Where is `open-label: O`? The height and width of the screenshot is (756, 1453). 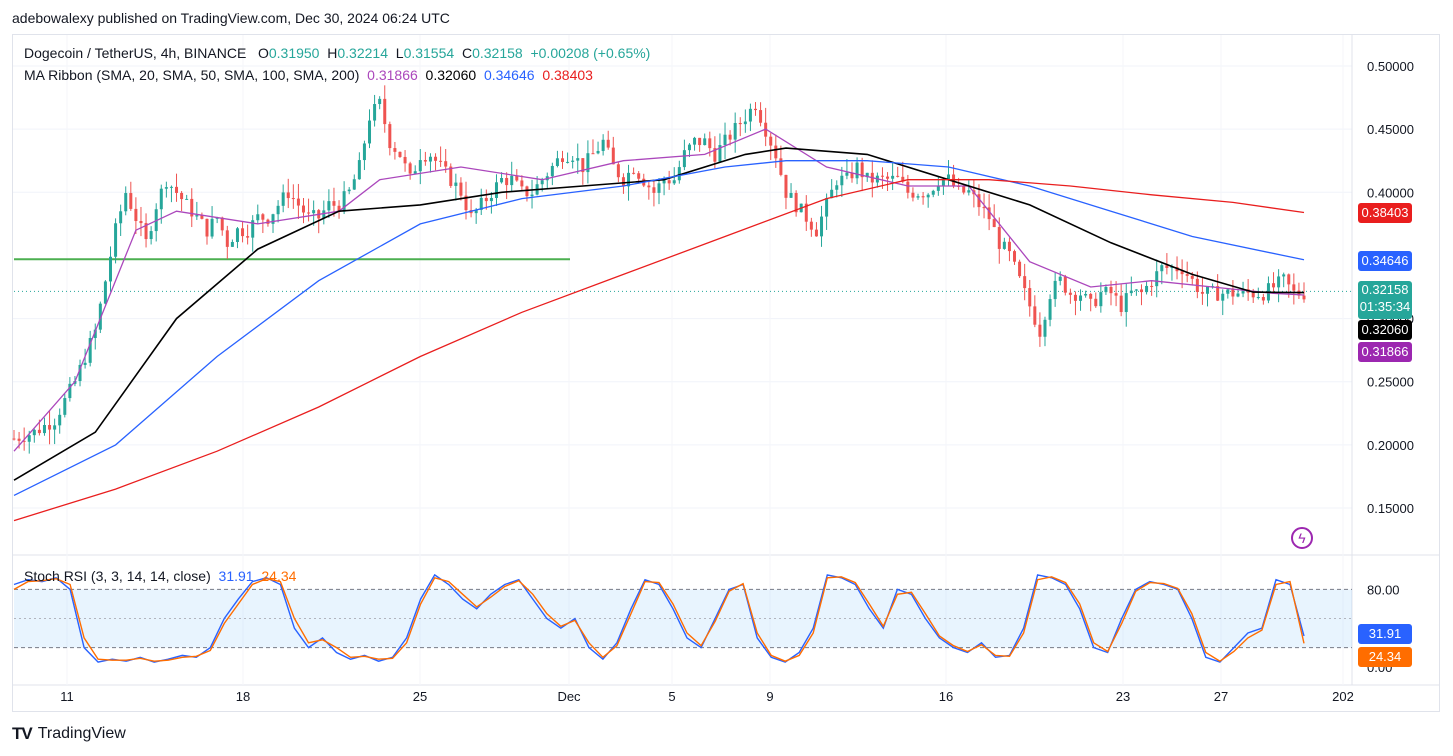
open-label: O is located at coordinates (263, 53).